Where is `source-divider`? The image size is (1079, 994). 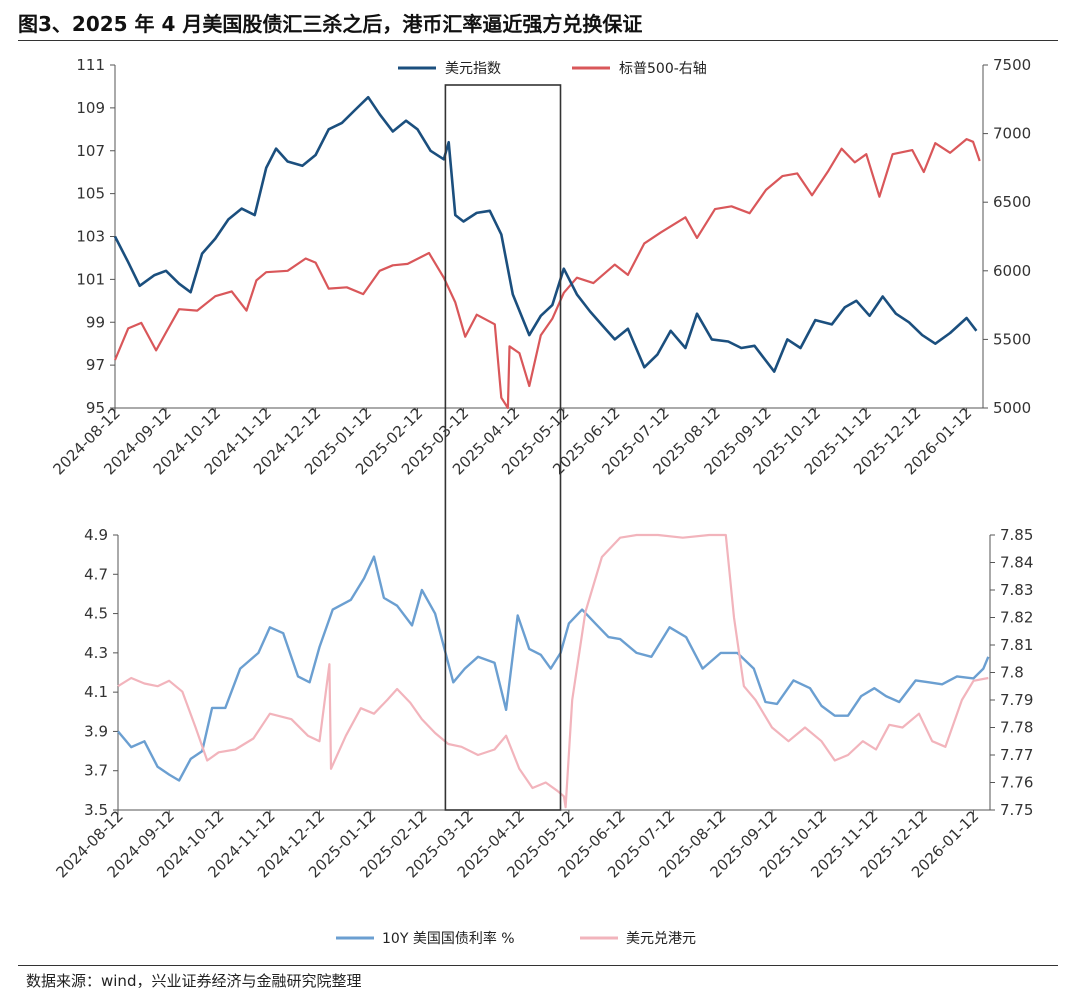
source-divider is located at coordinates (538, 965).